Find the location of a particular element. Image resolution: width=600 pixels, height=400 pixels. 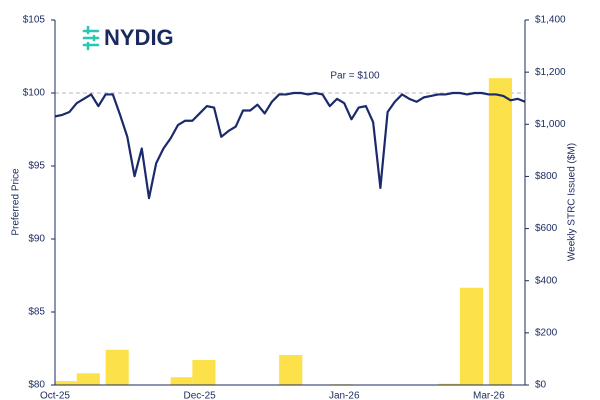

y-tick-label: $95 is located at coordinates (36, 166).